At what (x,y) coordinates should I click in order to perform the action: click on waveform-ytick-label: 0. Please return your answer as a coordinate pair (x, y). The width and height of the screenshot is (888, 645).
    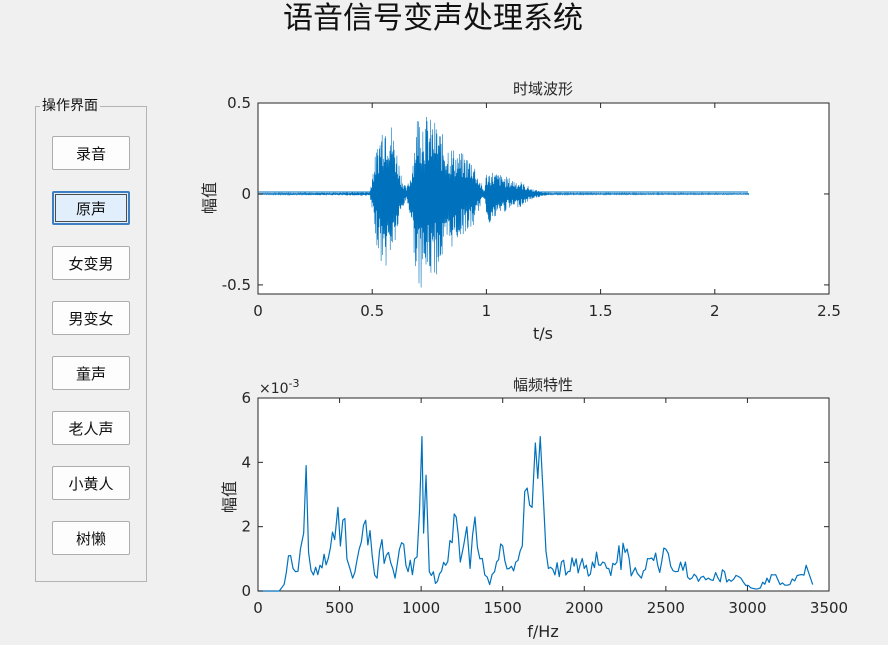
    Looking at the image, I should click on (246, 194).